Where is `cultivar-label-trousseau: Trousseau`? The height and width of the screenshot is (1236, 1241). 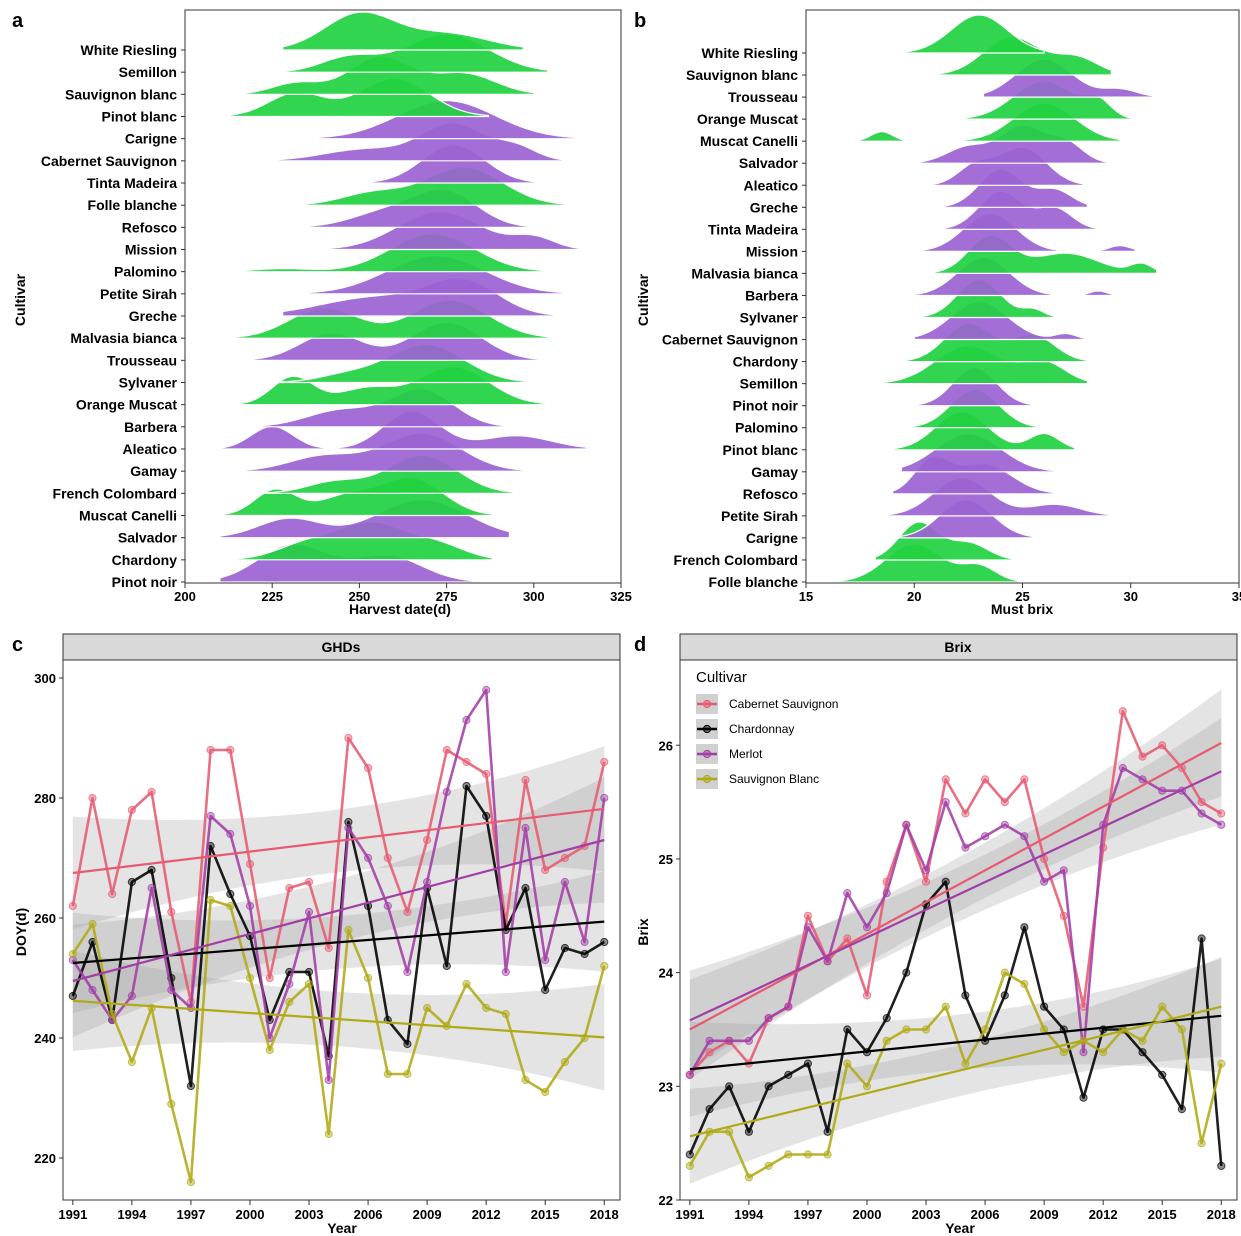 cultivar-label-trousseau: Trousseau is located at coordinates (763, 97).